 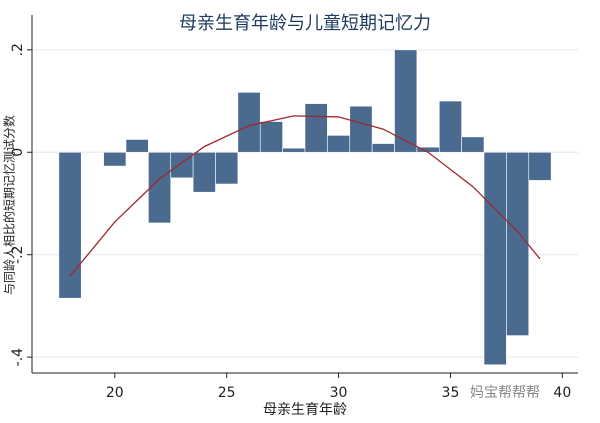 What do you see at coordinates (18, 152) in the screenshot?
I see `y-tick-label: 0` at bounding box center [18, 152].